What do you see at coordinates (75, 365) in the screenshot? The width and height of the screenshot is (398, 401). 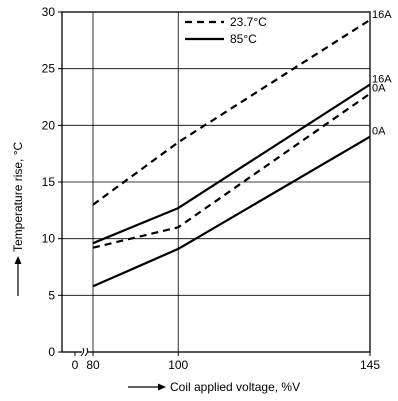 I see `x-tick-label: 0` at bounding box center [75, 365].